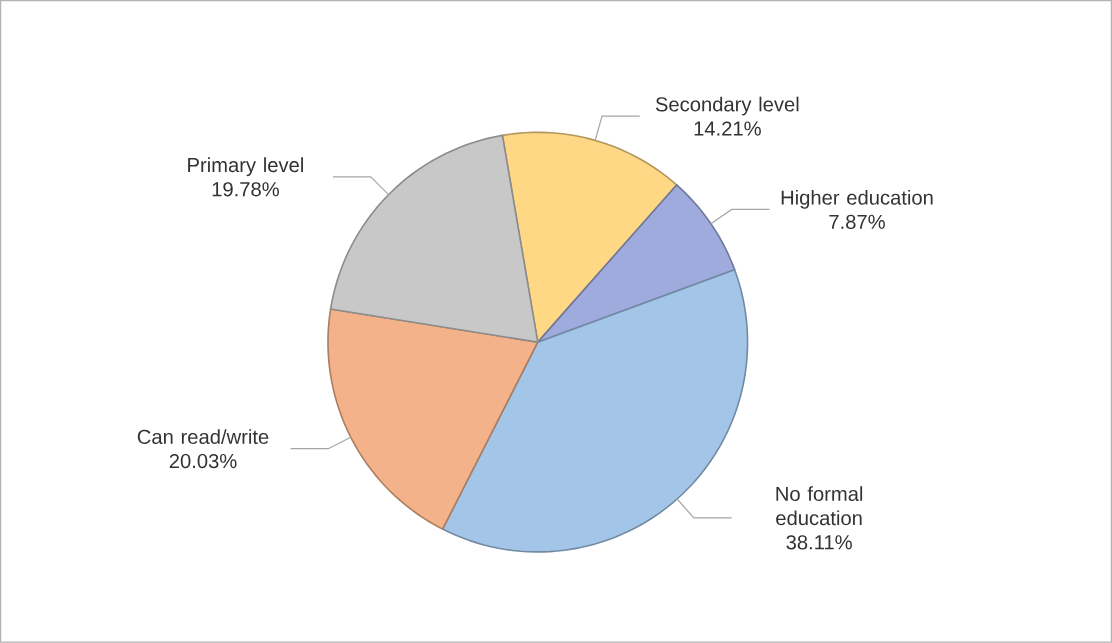 The height and width of the screenshot is (643, 1112). Describe the element at coordinates (203, 437) in the screenshot. I see `slice-label: Can read/write` at that location.